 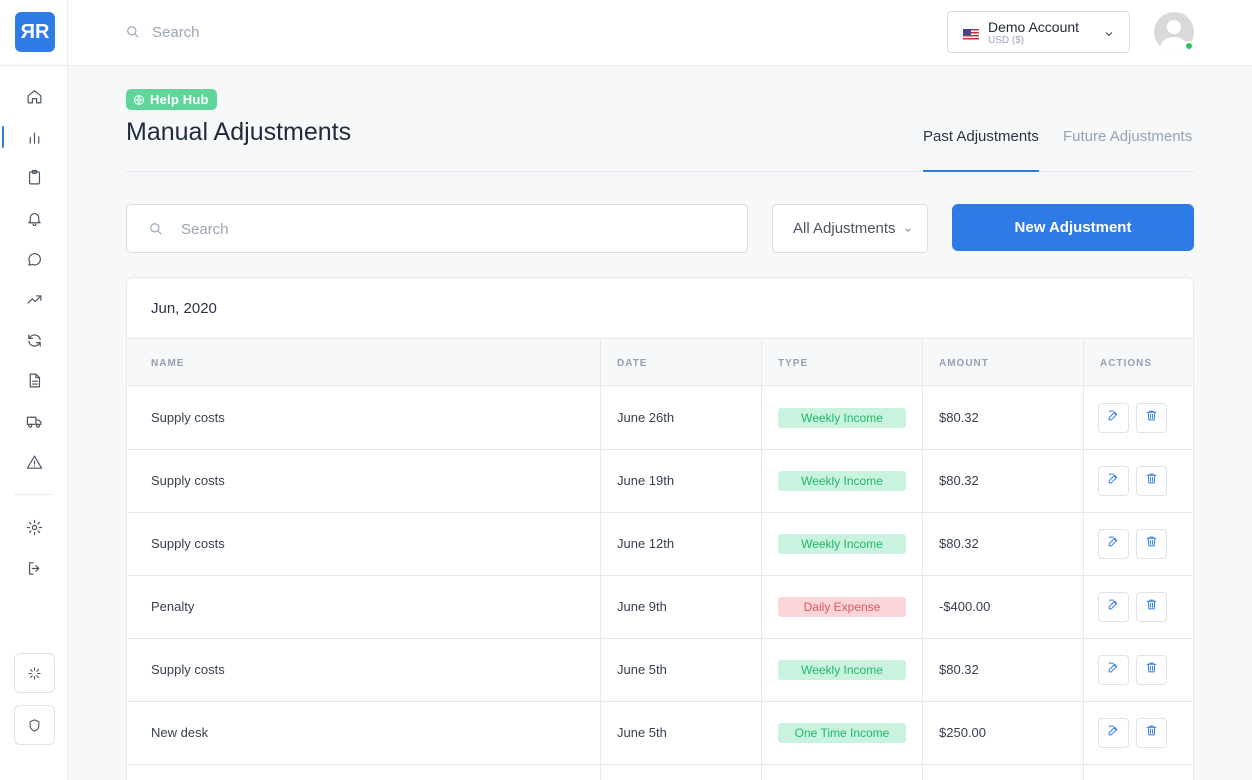 I want to click on account-name: Demo Account, so click(x=1034, y=27).